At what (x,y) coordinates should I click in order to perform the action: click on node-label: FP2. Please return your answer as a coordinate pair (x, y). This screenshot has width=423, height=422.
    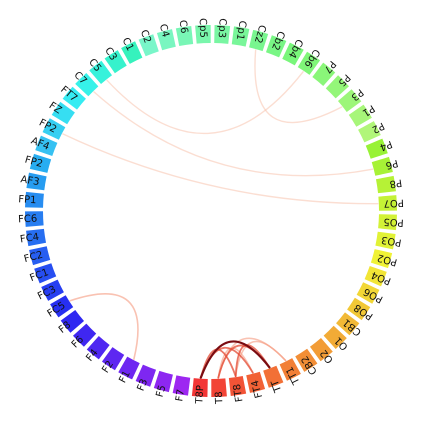
    Looking at the image, I should click on (33, 162).